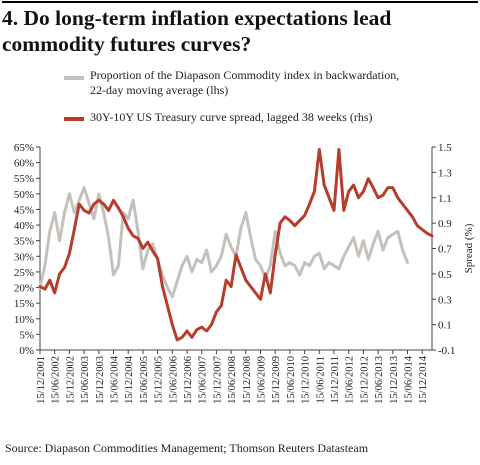  I want to click on right-tick-label: 0.9, so click(445, 224).